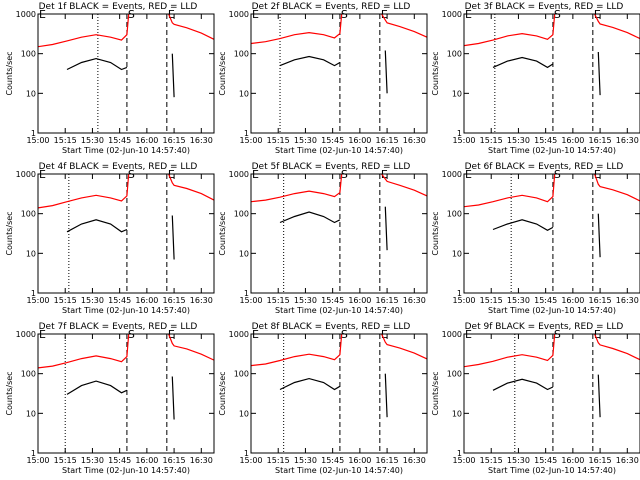 This screenshot has height=480, width=640. What do you see at coordinates (331, 7) in the screenshot?
I see `panel-title: Det 2f BLACK = Events, RED = LLD` at bounding box center [331, 7].